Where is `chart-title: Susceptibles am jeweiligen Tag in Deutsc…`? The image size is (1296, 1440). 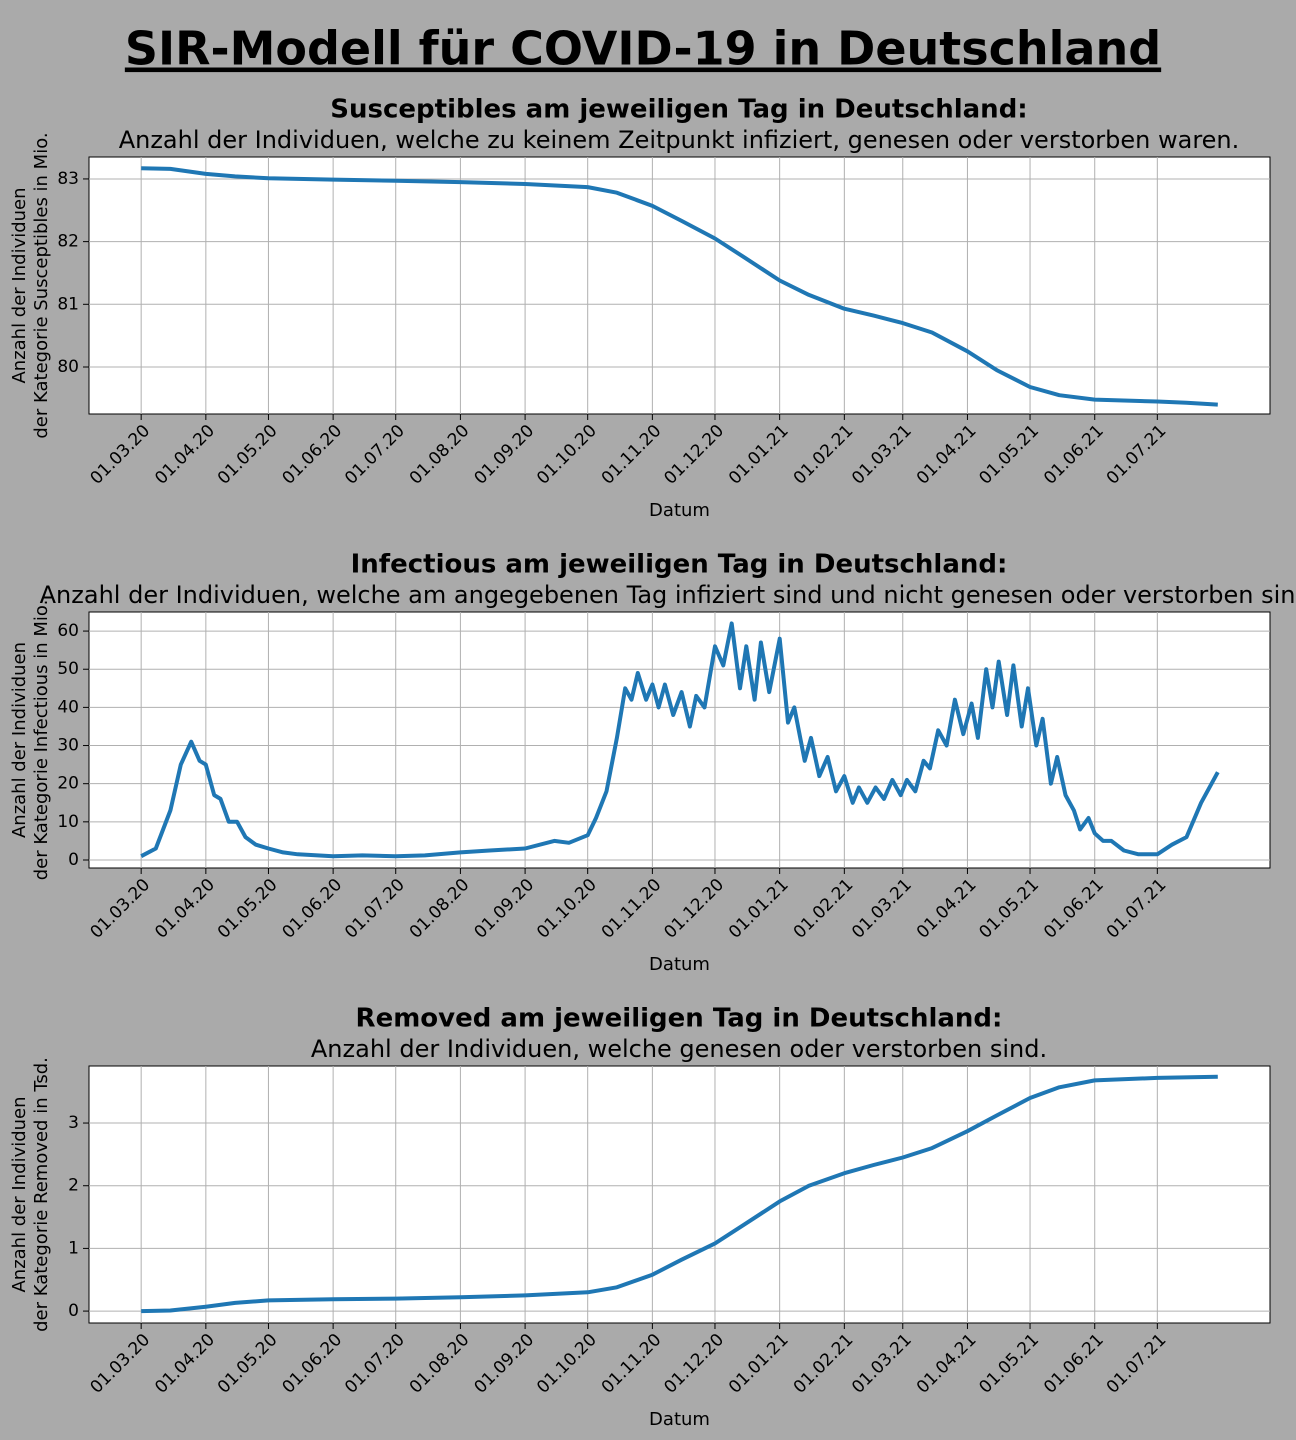 chart-title: Susceptibles am jeweiligen Tag in Deutsc… is located at coordinates (678, 110).